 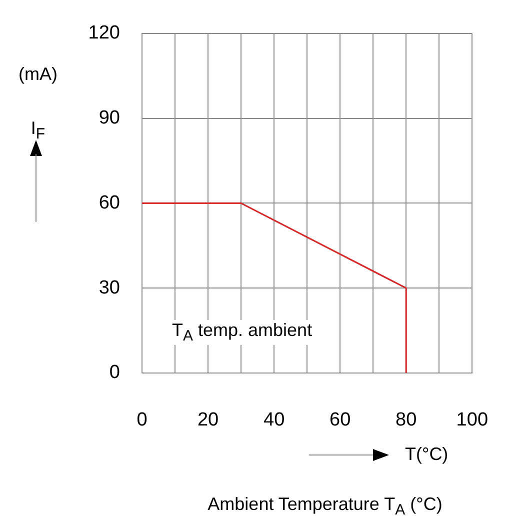 What do you see at coordinates (242, 332) in the screenshot?
I see `annotation: T$_{A}$ temp. ambient` at bounding box center [242, 332].